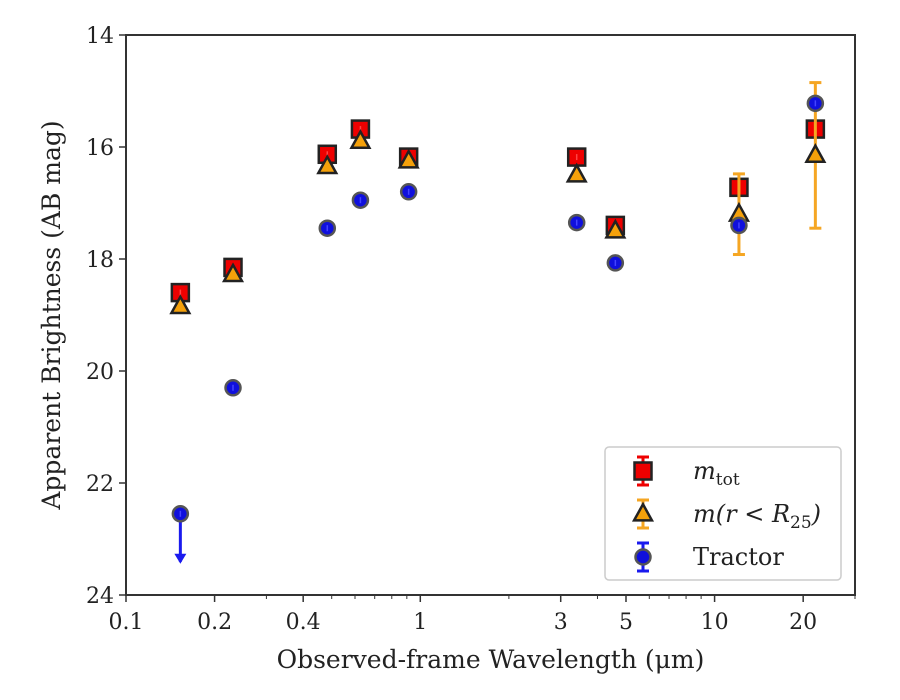 This screenshot has width=900, height=700. I want to click on y-tick-label: 22, so click(100, 484).